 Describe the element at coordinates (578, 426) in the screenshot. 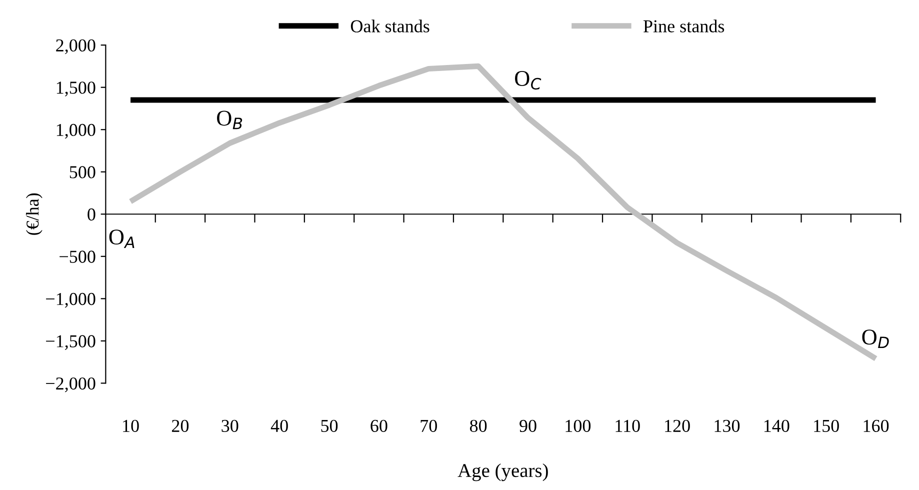

I see `x-tick-label: 100` at that location.